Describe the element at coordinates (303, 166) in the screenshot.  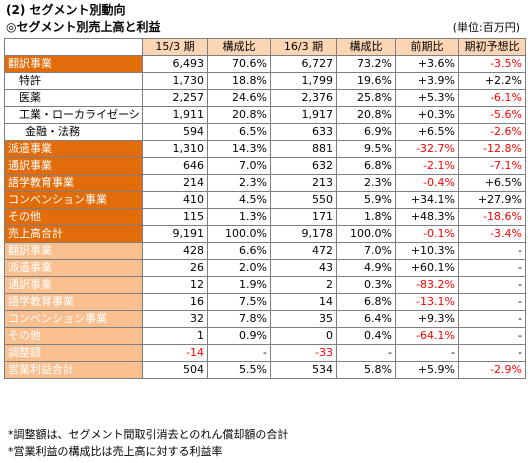
I see `table-cell: 632` at that location.